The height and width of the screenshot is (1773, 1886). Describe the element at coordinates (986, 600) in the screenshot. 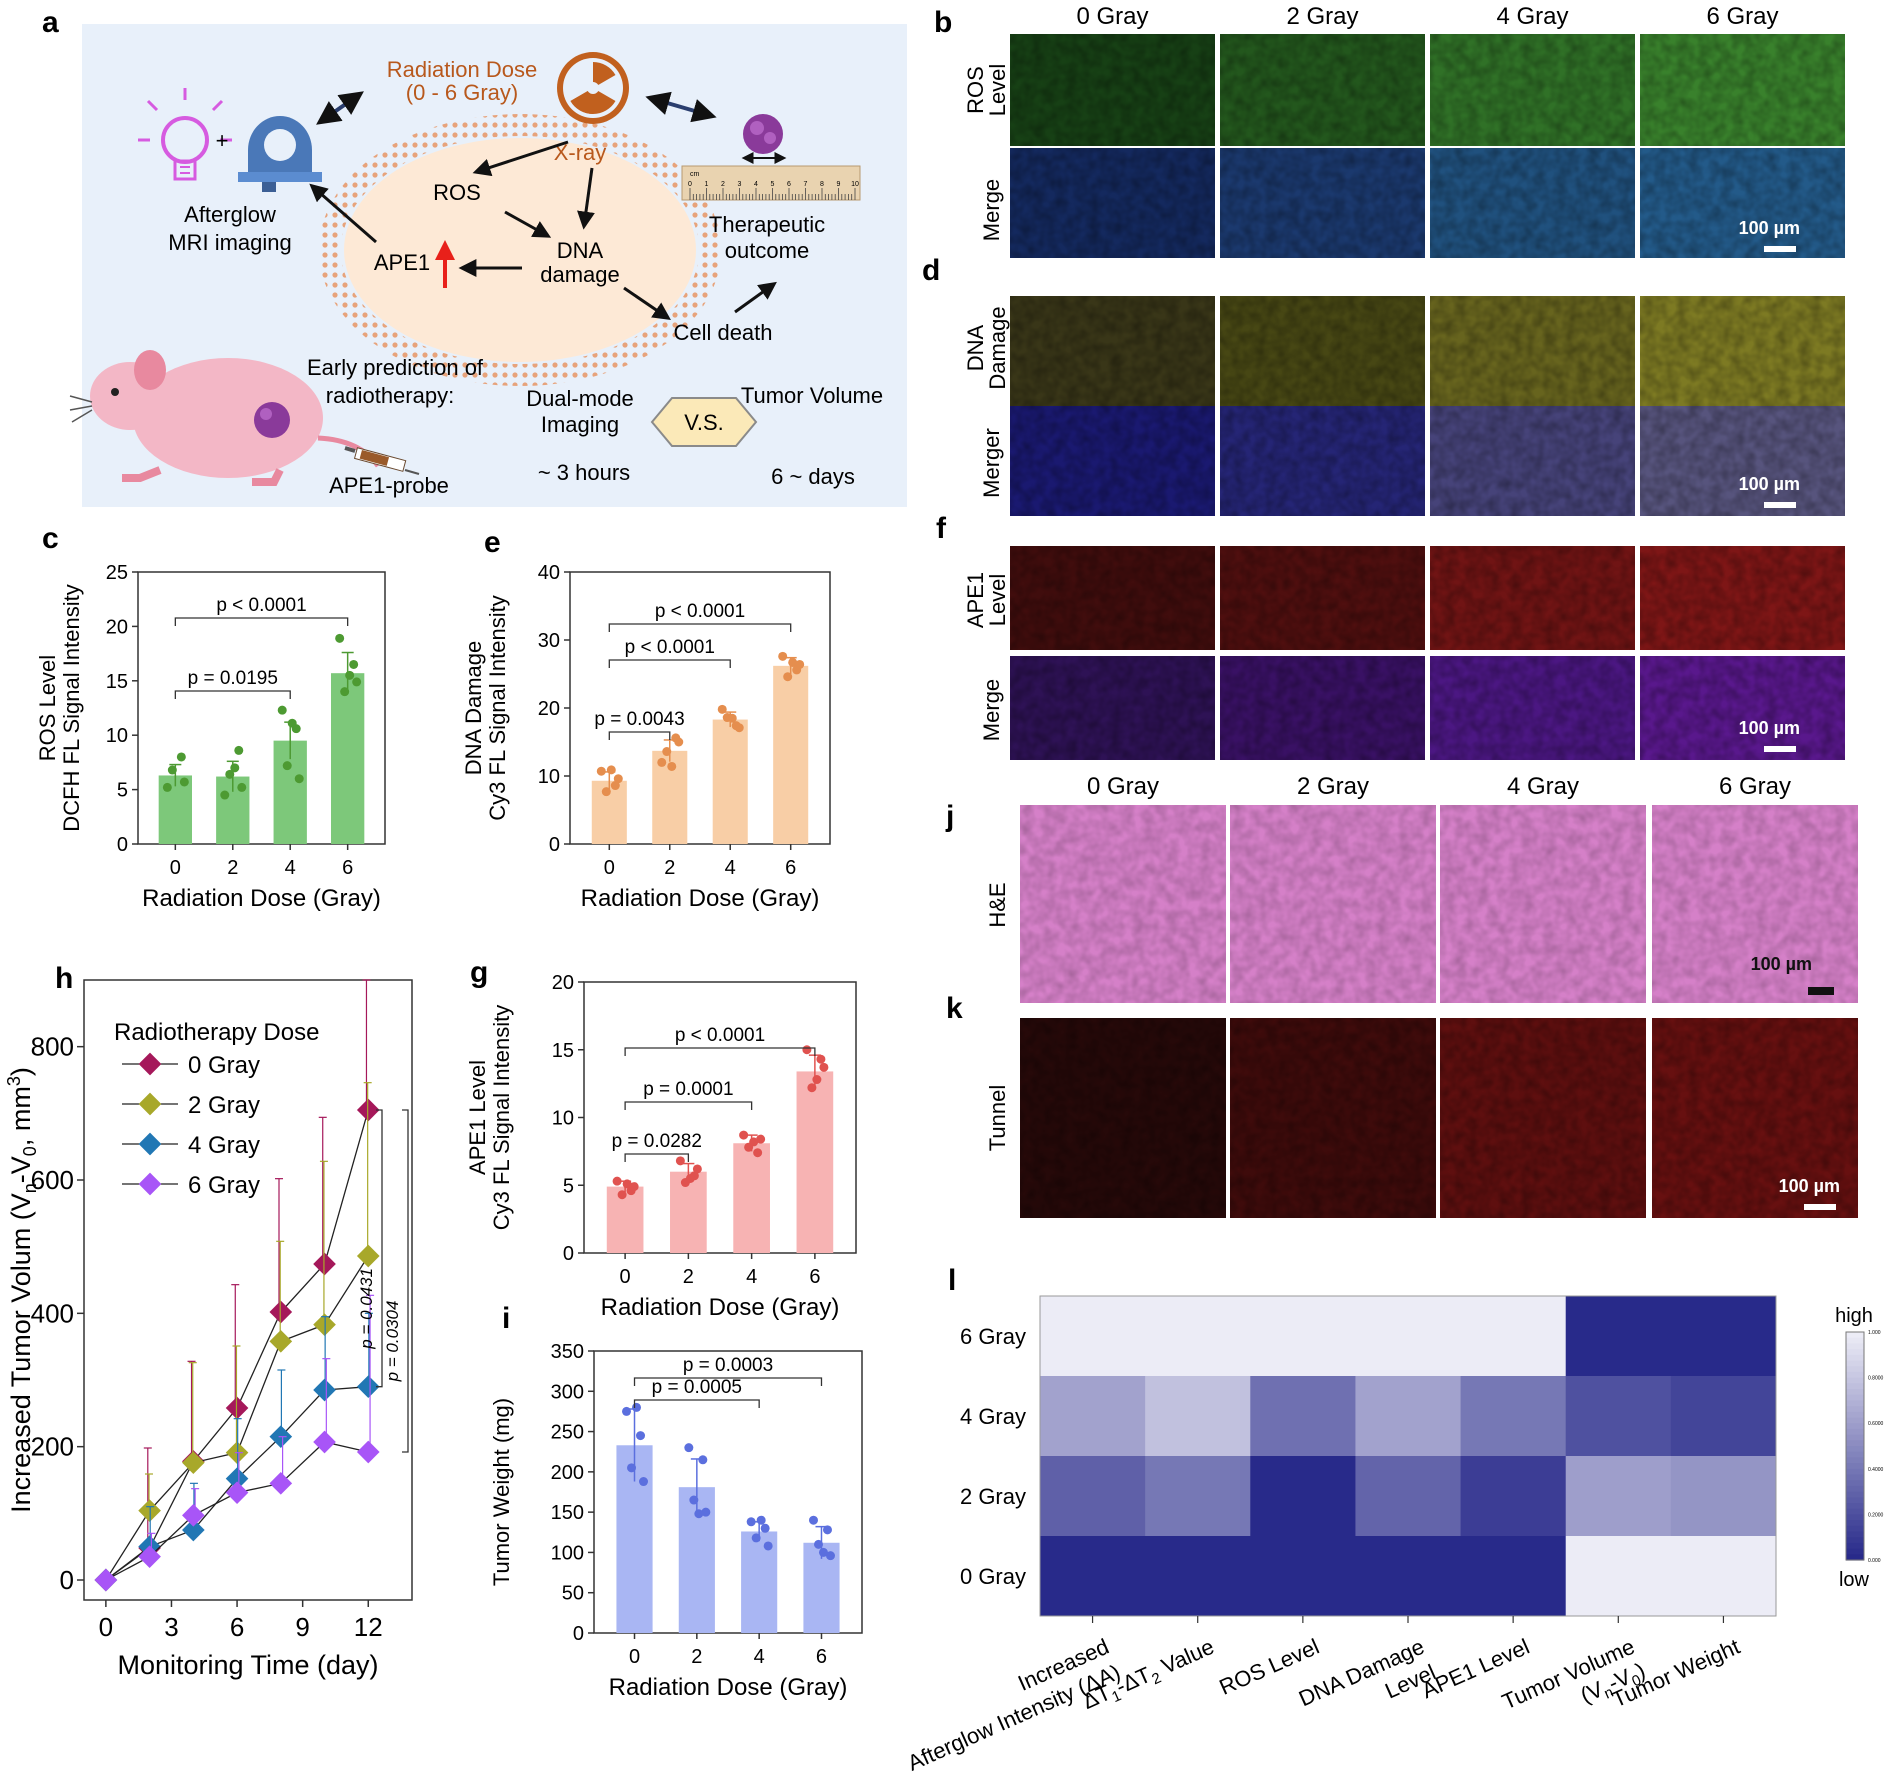

I see `row-label-ape1-level: APE1Level` at that location.